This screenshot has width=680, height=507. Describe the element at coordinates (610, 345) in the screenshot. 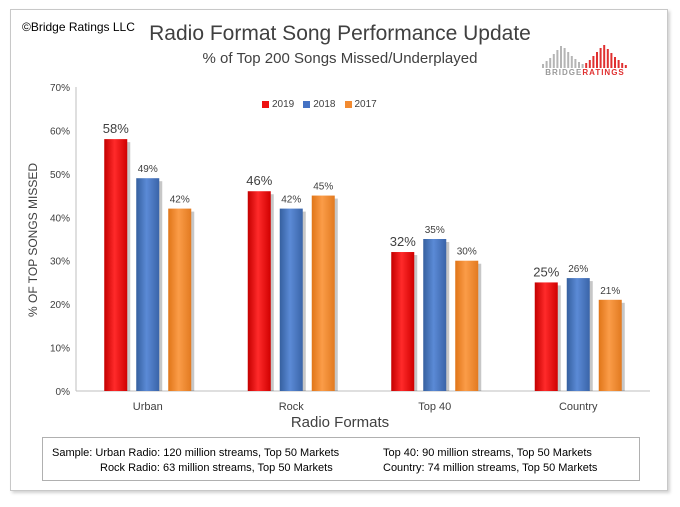

I see `bar-country-2017` at that location.